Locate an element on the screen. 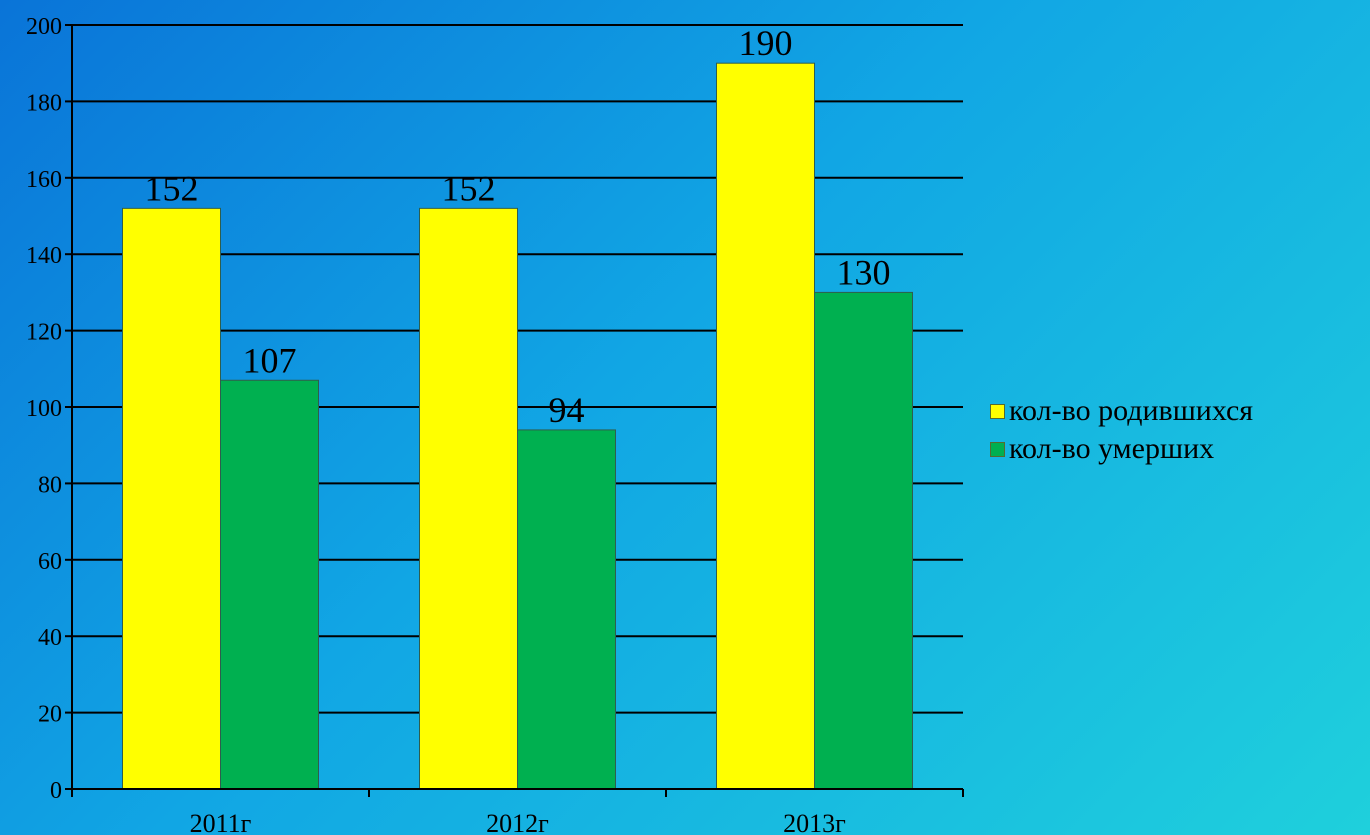  y-tick-label: 140 is located at coordinates (44, 256).